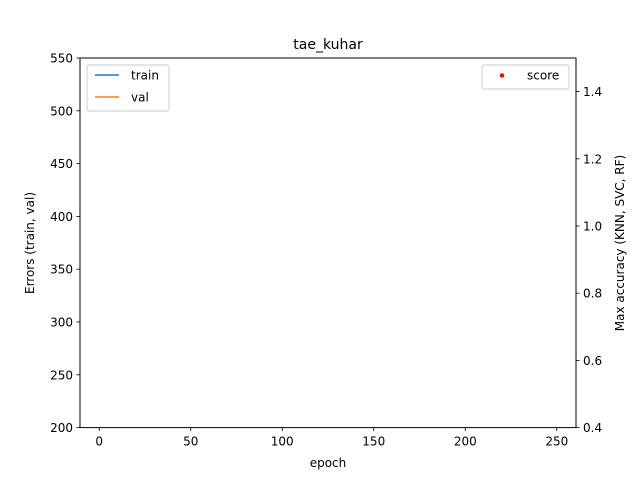  I want to click on y-tick-label: 550, so click(61, 59).